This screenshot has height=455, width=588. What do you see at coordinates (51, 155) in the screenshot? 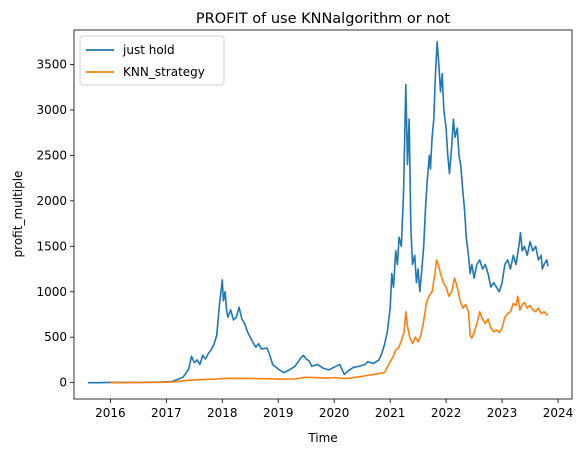
I see `y-tick-label: 2500` at bounding box center [51, 155].